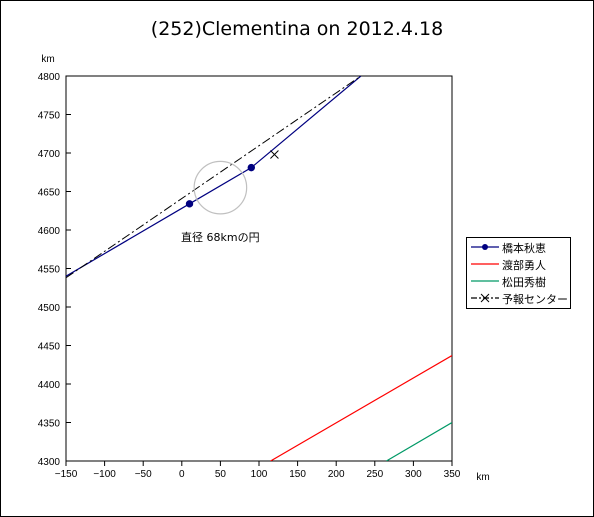 The height and width of the screenshot is (517, 594). What do you see at coordinates (297, 29) in the screenshot?
I see `chart-title: (252)Clementina on 2012.4.18` at bounding box center [297, 29].